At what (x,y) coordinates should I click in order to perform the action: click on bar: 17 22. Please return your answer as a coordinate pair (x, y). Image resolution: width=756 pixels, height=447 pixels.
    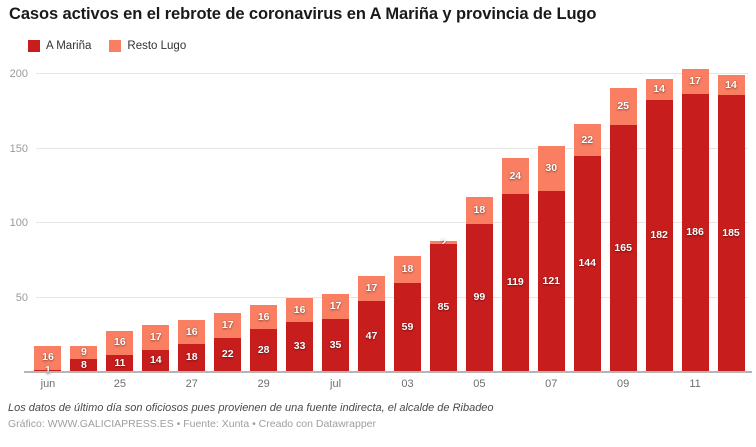
    Looking at the image, I should click on (228, 341).